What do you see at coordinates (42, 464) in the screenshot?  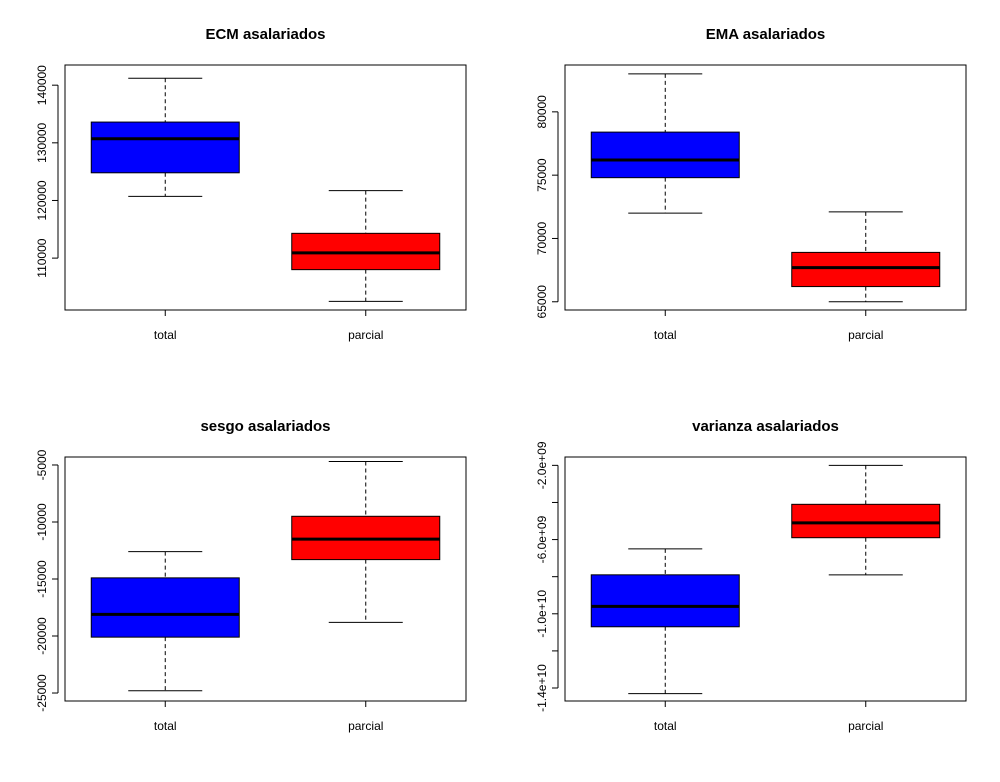 I see `y-tick-label: -5000` at bounding box center [42, 464].